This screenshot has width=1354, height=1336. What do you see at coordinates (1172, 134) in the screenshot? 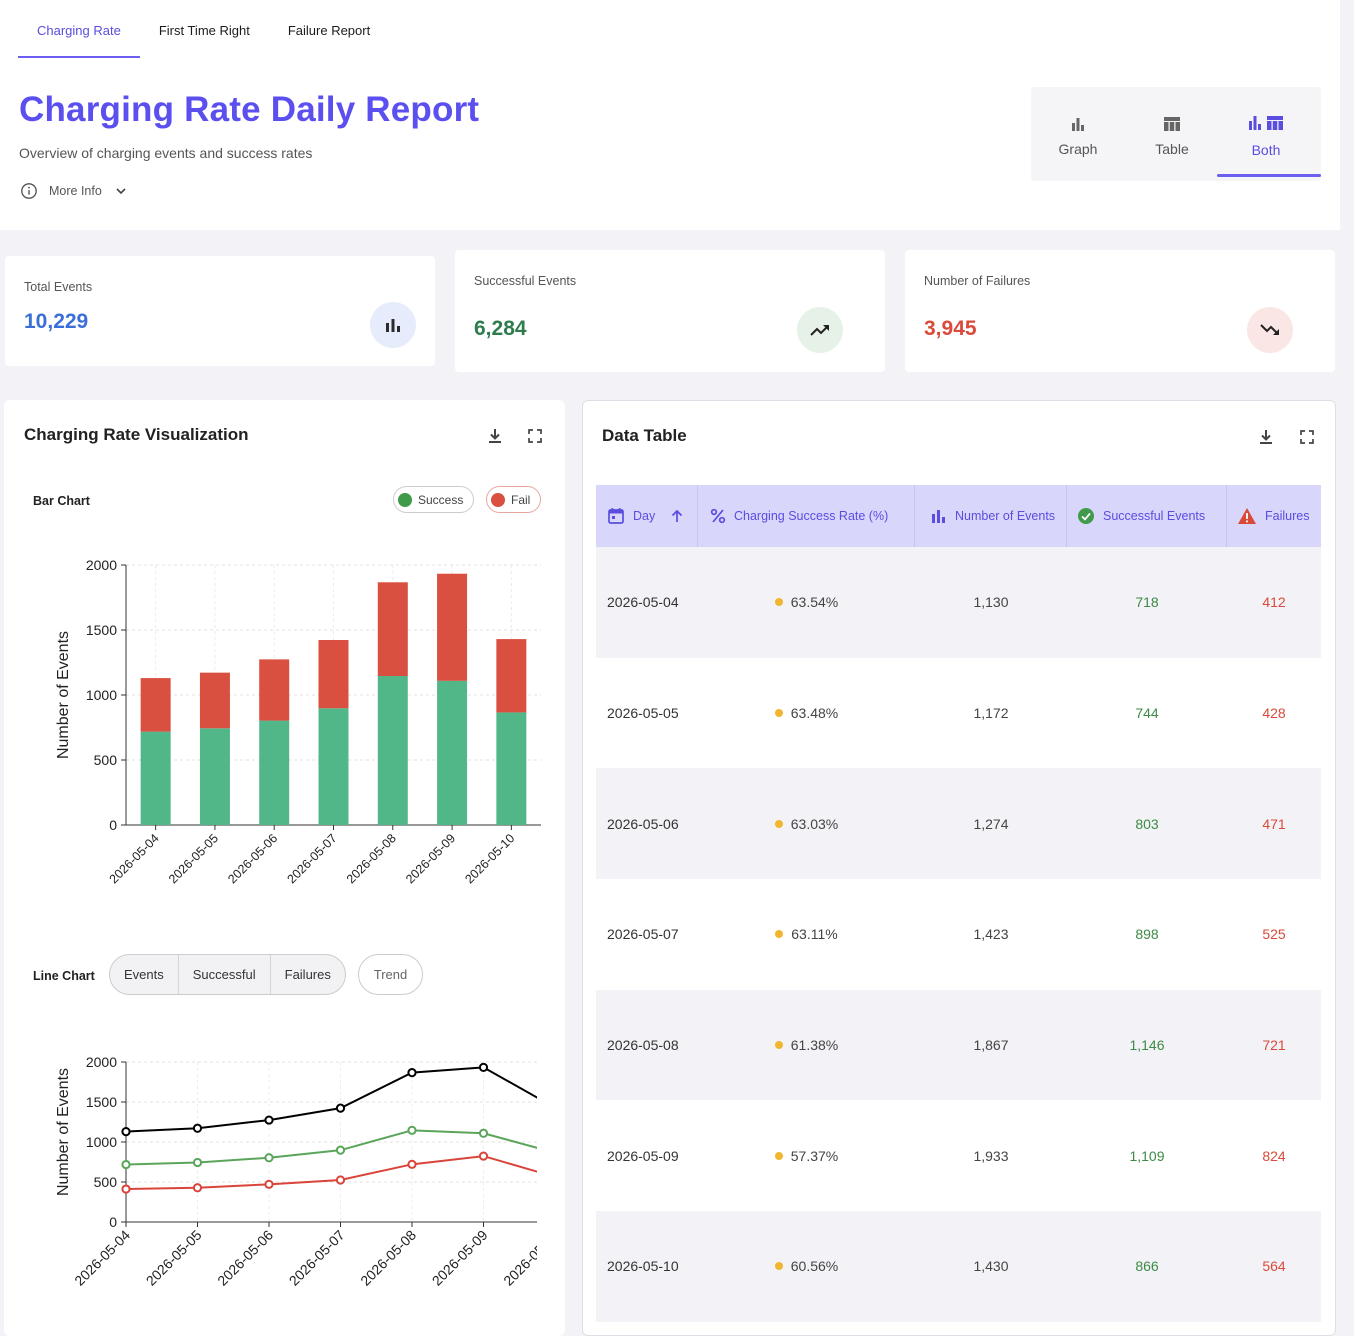
I see `view-table-button: Table` at bounding box center [1172, 134].